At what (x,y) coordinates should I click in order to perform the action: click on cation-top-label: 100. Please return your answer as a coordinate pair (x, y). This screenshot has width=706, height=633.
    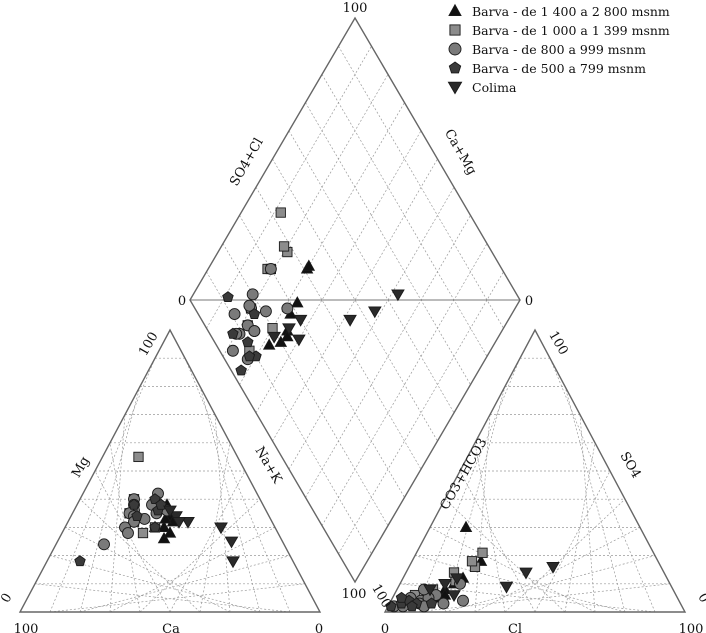
    Looking at the image, I should click on (148, 344).